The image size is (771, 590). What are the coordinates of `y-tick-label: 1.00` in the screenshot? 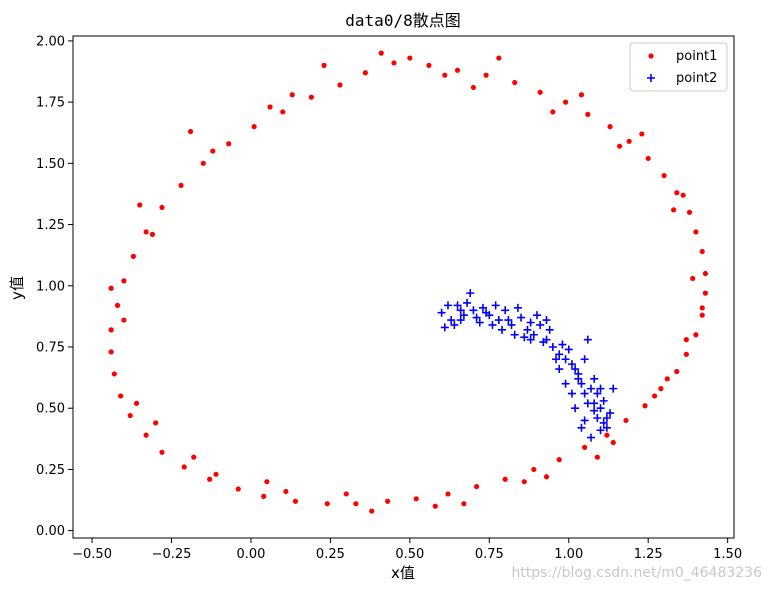 It's located at (50, 286).